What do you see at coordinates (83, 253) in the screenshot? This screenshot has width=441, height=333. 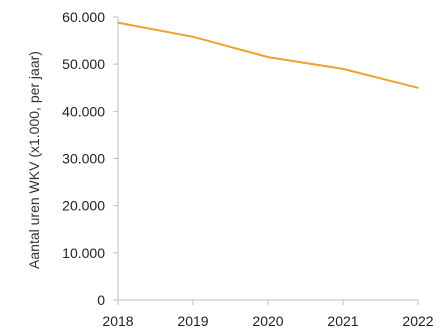 I see `y-tick-label: 10.000` at bounding box center [83, 253].